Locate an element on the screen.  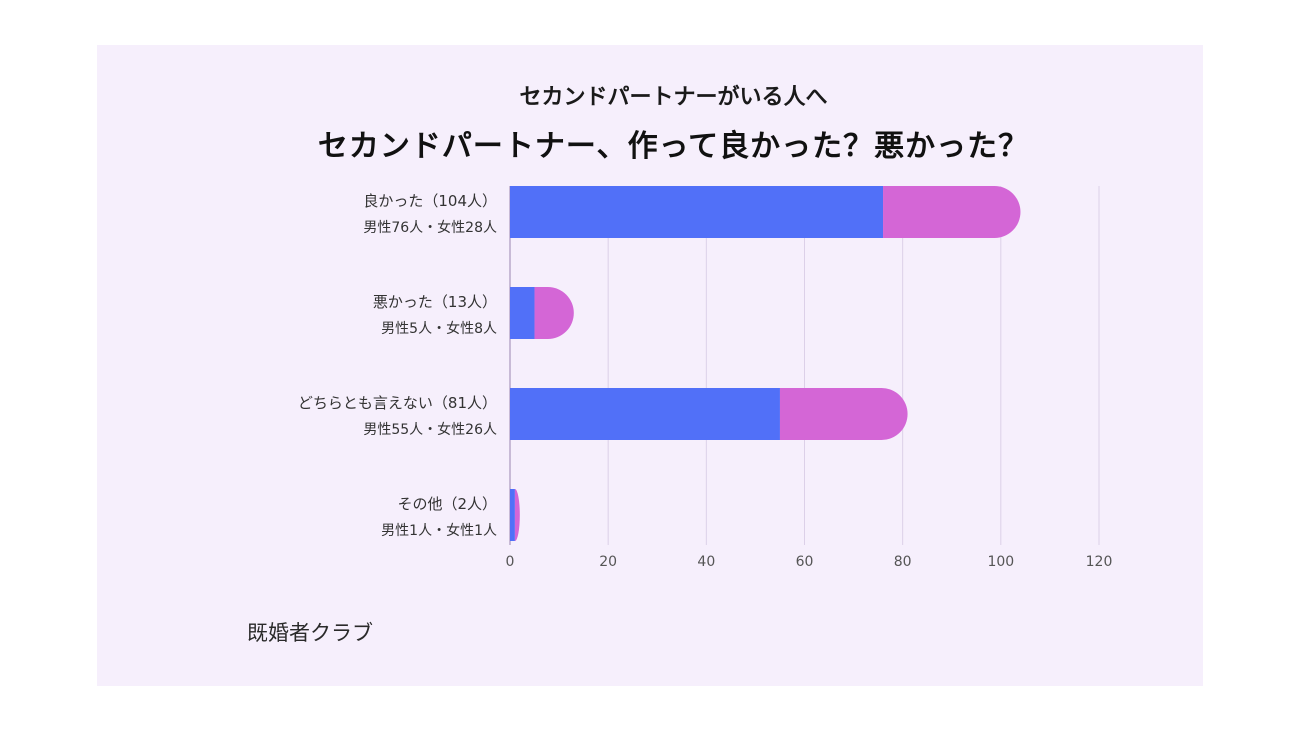
x-tick-label: 100 is located at coordinates (1000, 562).